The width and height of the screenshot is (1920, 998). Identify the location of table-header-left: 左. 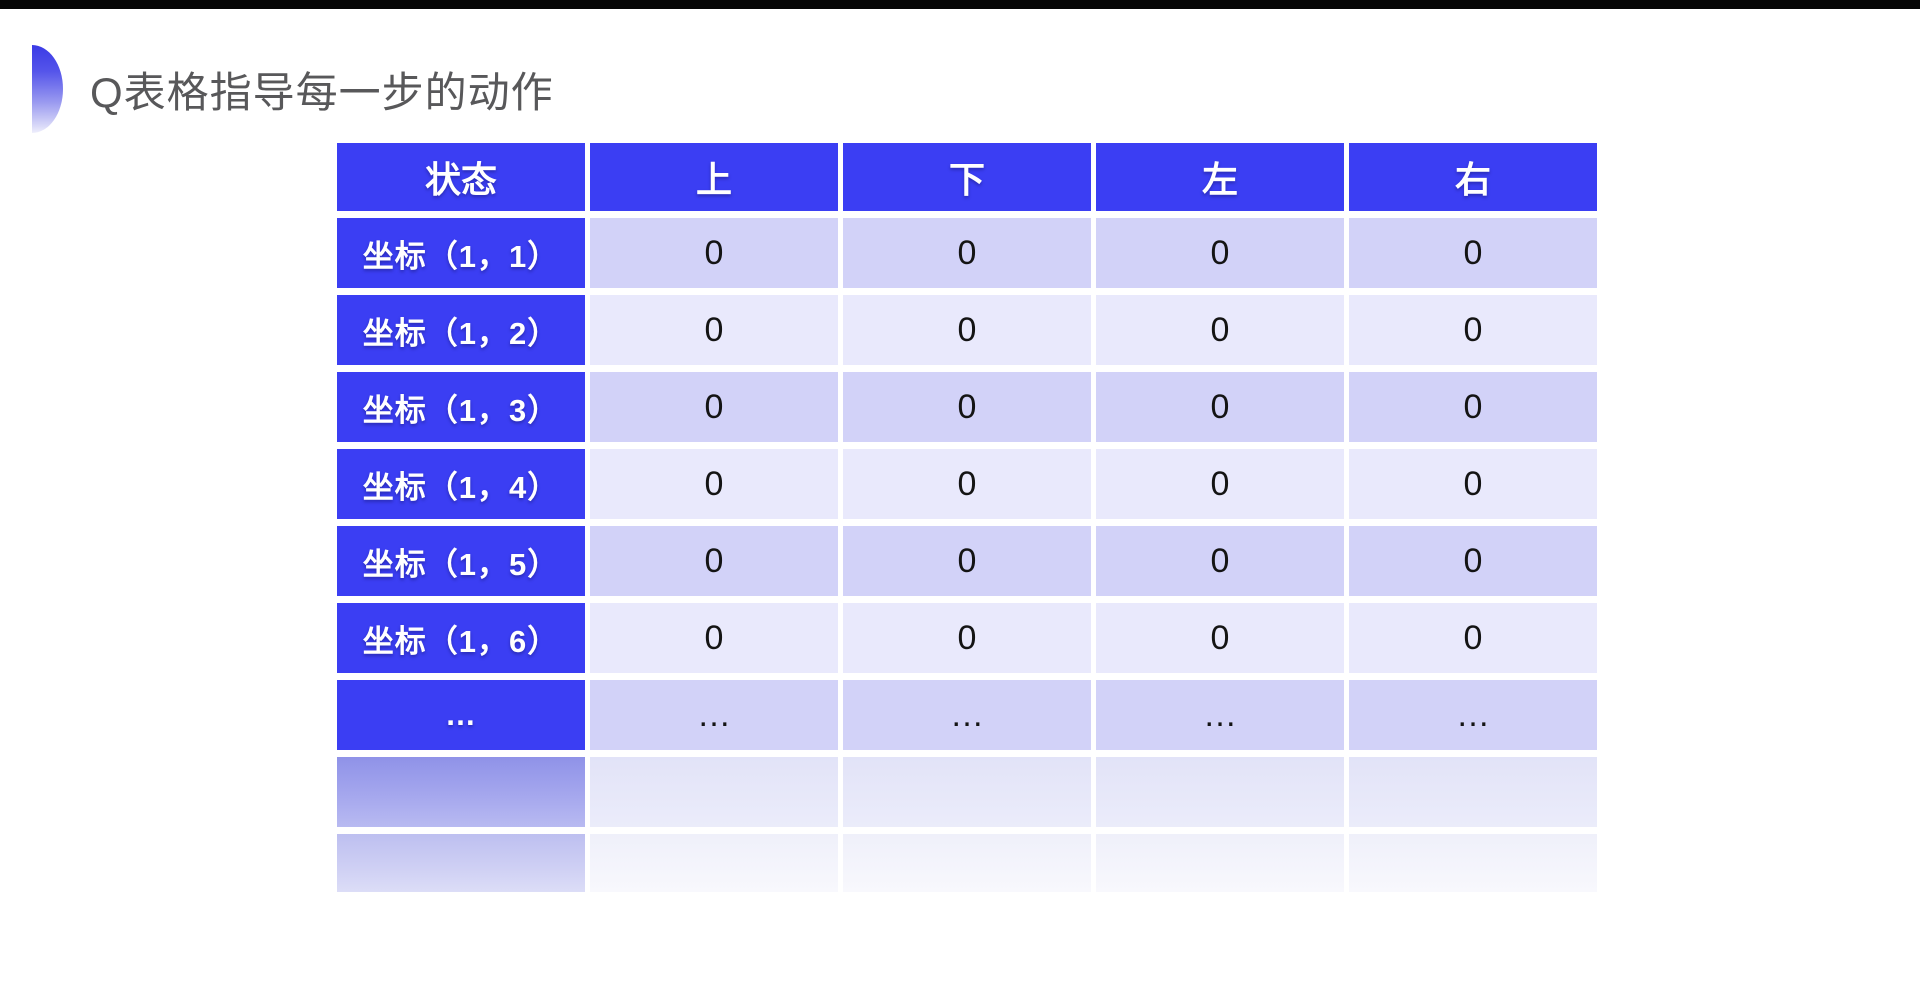
(1220, 177).